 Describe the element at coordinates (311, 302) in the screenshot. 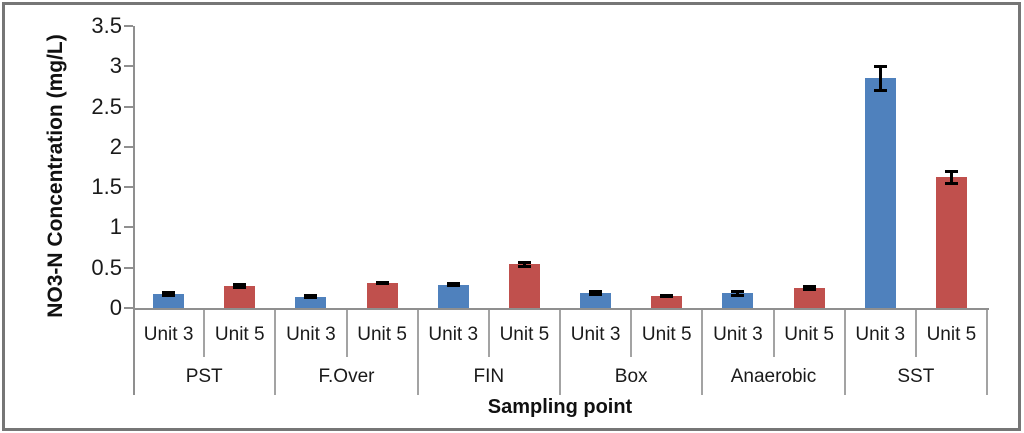

I see `bar-unit3-fover` at that location.